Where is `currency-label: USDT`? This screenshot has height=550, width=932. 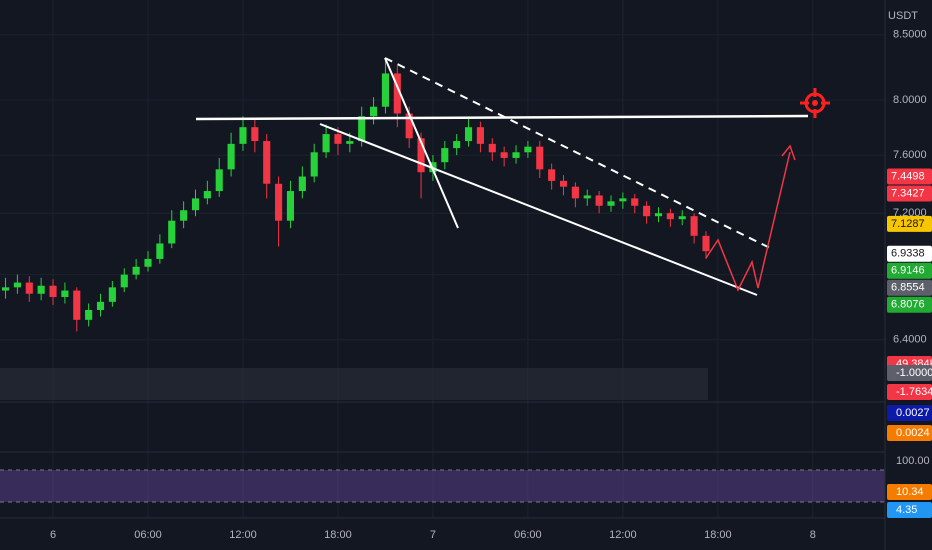
currency-label: USDT is located at coordinates (903, 16).